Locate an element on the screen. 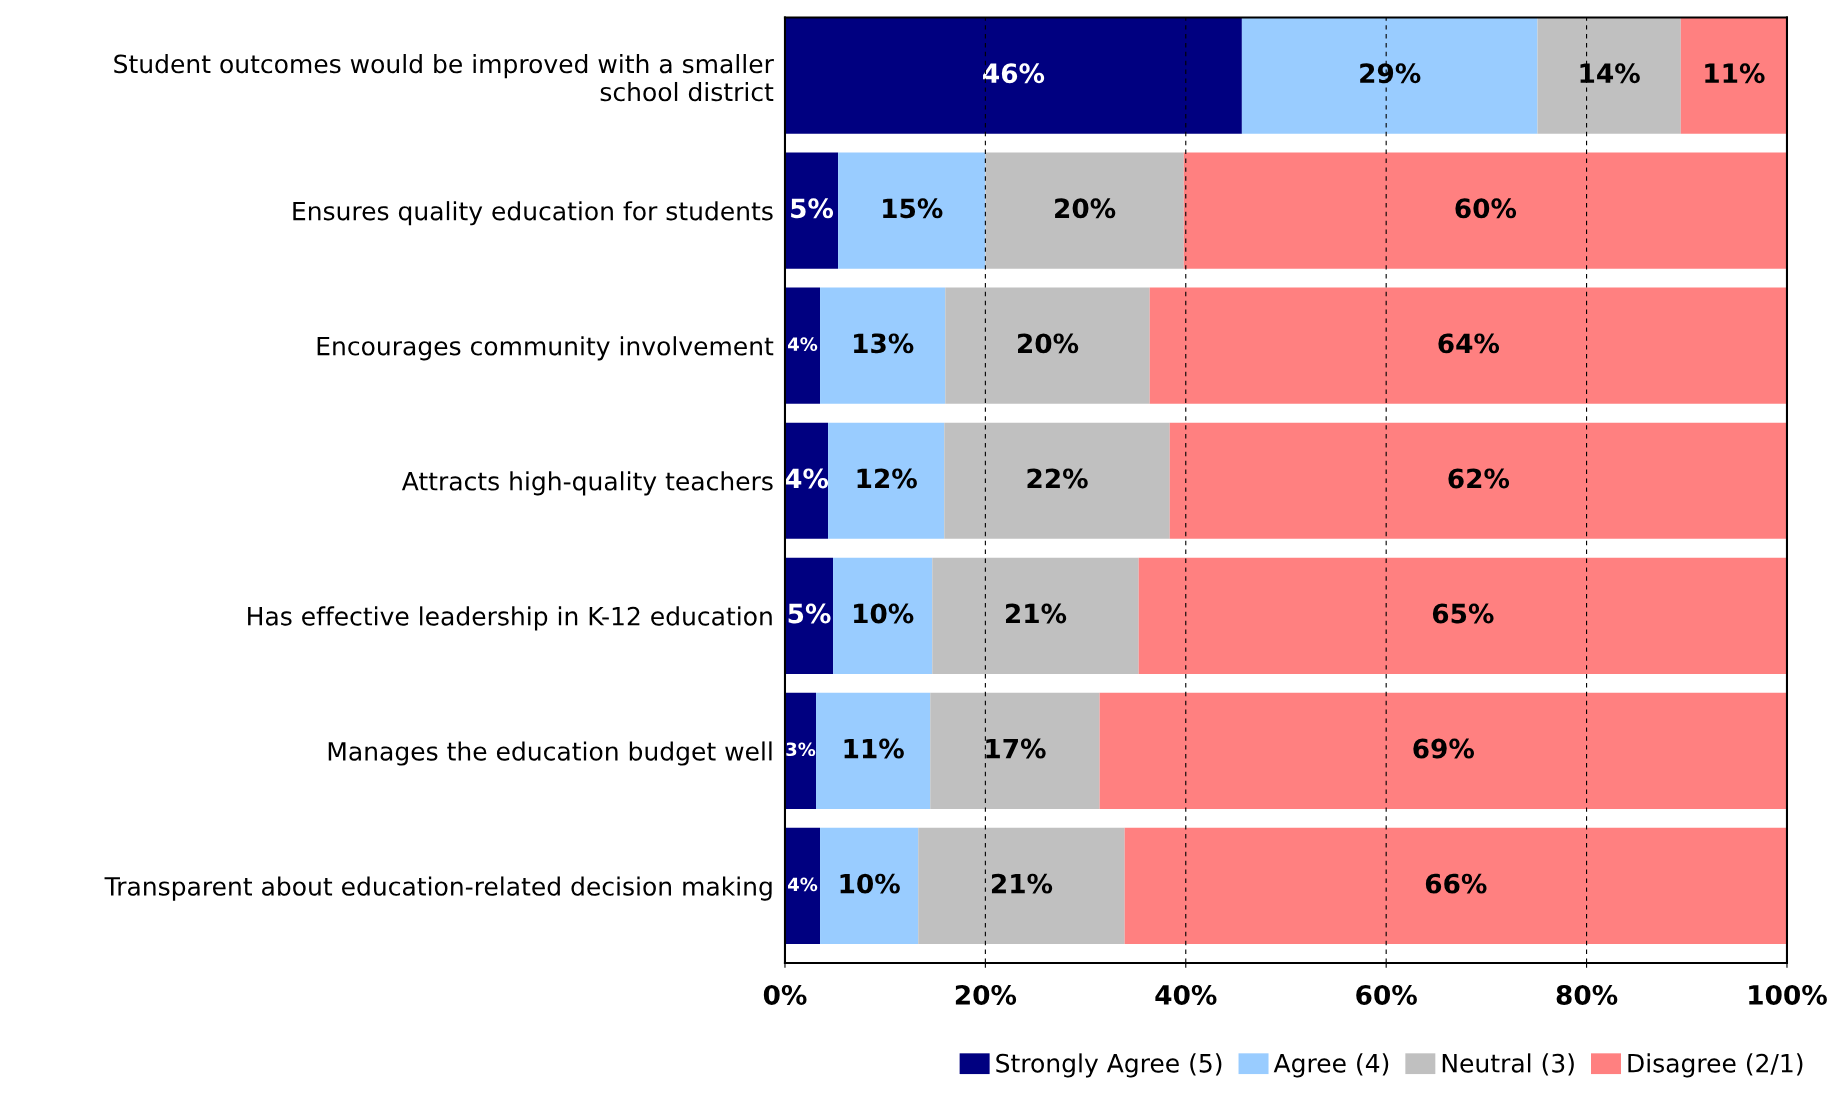 This screenshot has width=1847, height=1093. x-tick-label: 40% is located at coordinates (1186, 994).